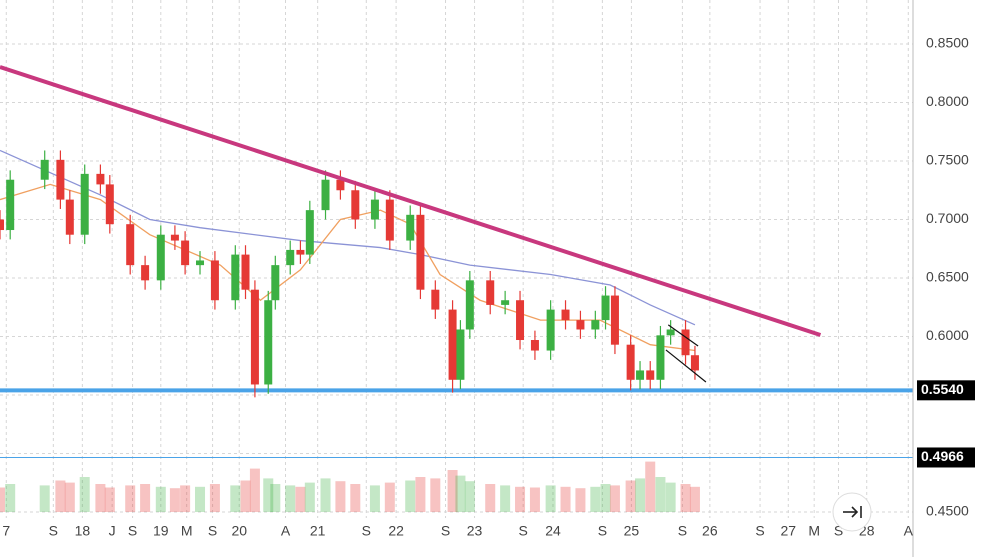  Describe the element at coordinates (475, 531) in the screenshot. I see `x-tick-label: 23` at that location.